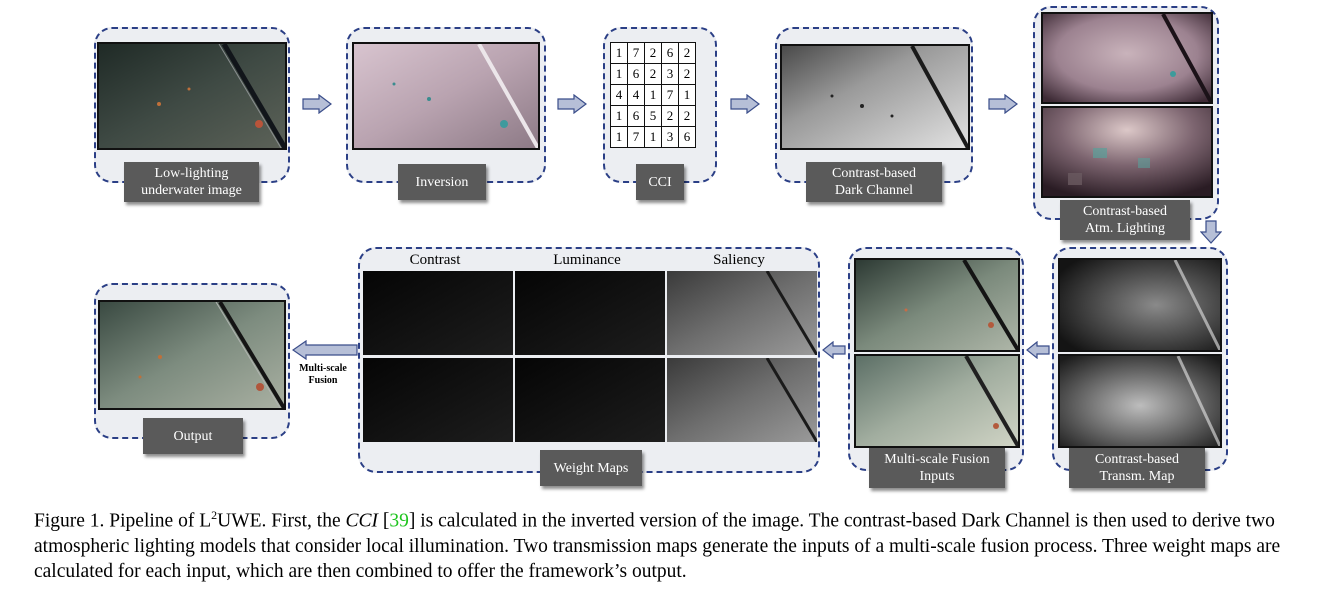 The image size is (1324, 600). Describe the element at coordinates (446, 96) in the screenshot. I see `inverted-image` at that location.